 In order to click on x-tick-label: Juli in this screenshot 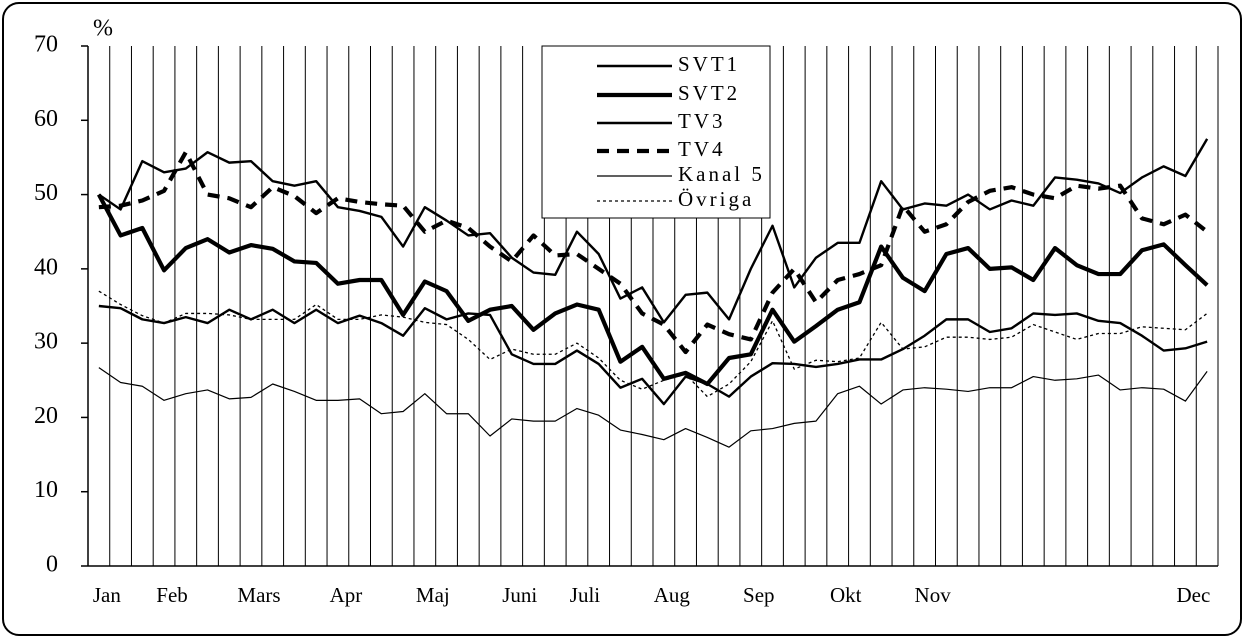, I will do `click(585, 595)`.